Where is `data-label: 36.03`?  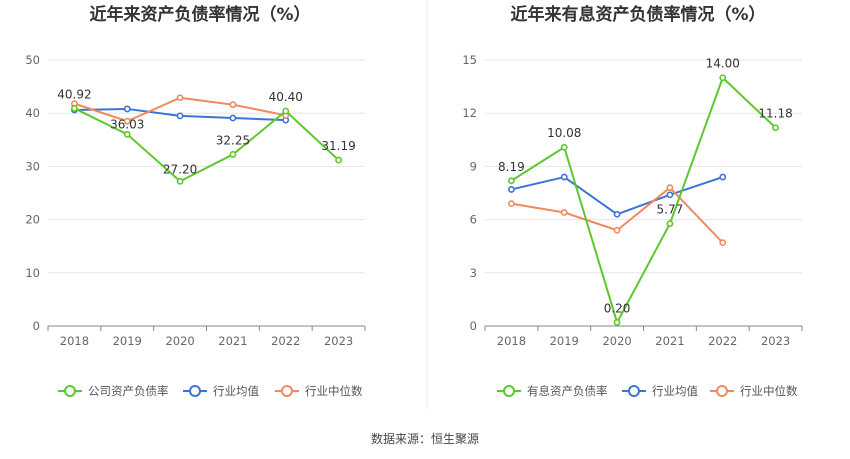
data-label: 36.03 is located at coordinates (127, 124).